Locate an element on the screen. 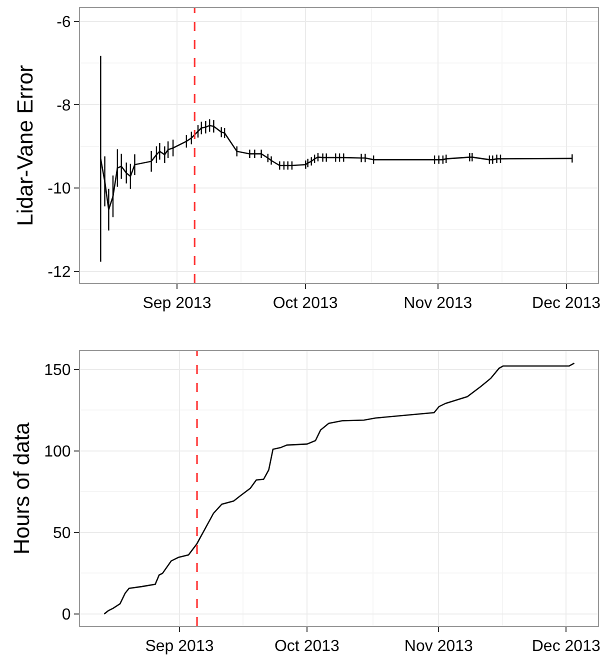 The height and width of the screenshot is (655, 614). y-tick-label: -6 is located at coordinates (63, 22).